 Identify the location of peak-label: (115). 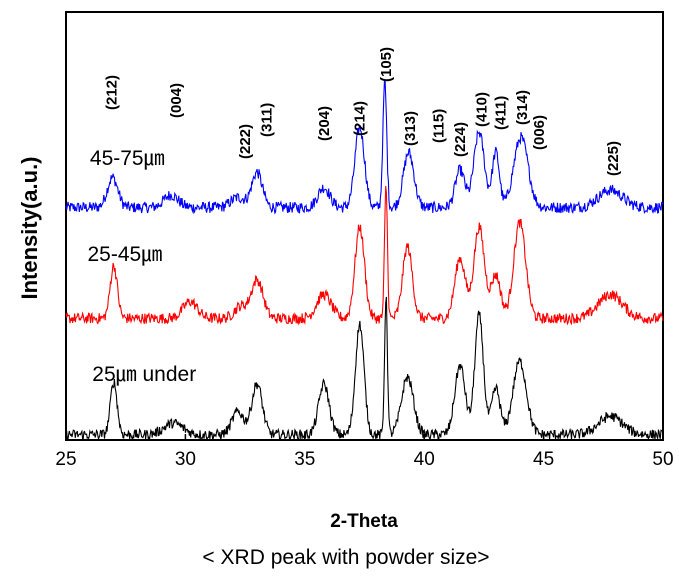
(439, 126).